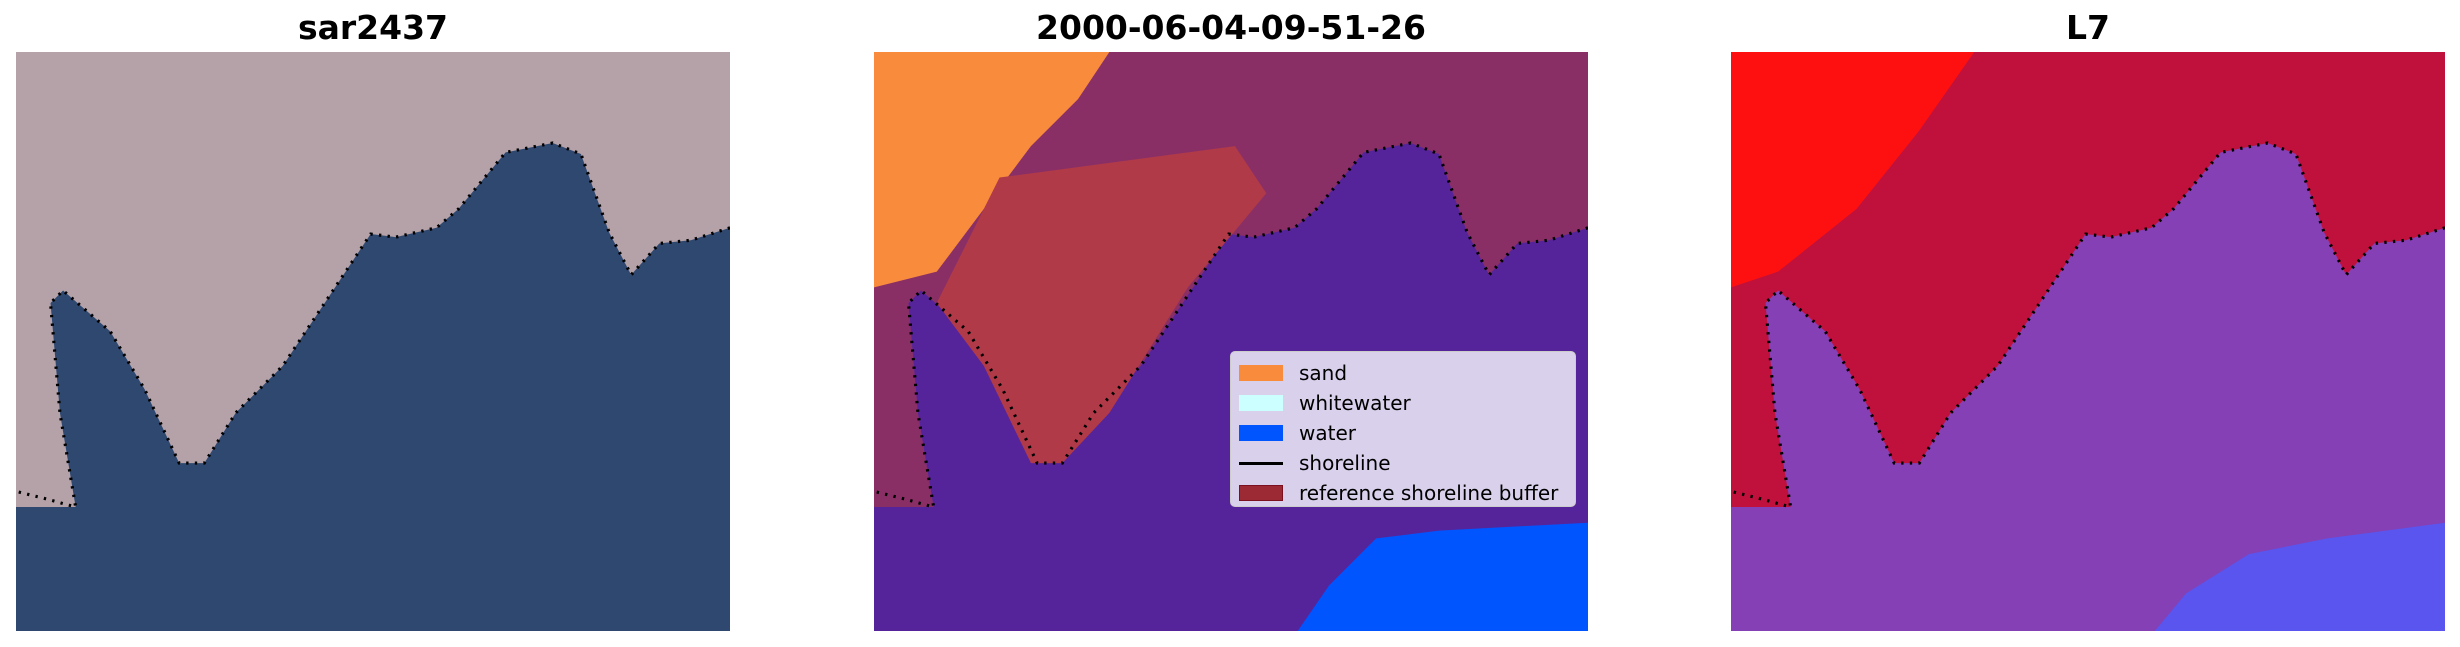 The width and height of the screenshot is (2460, 647). I want to click on legend-label: sand, so click(1323, 373).